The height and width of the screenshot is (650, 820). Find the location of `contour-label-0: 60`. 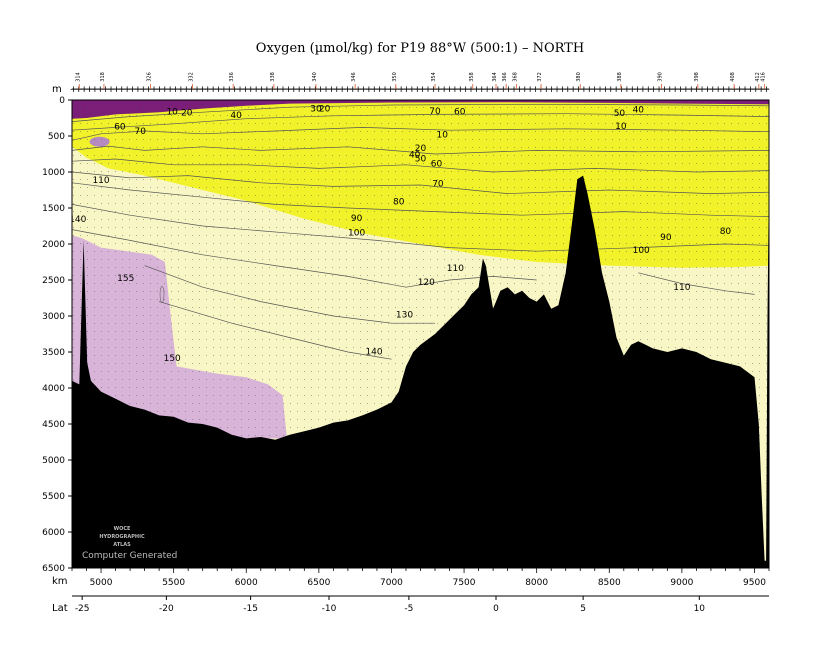

contour-label-0: 60 is located at coordinates (120, 128).